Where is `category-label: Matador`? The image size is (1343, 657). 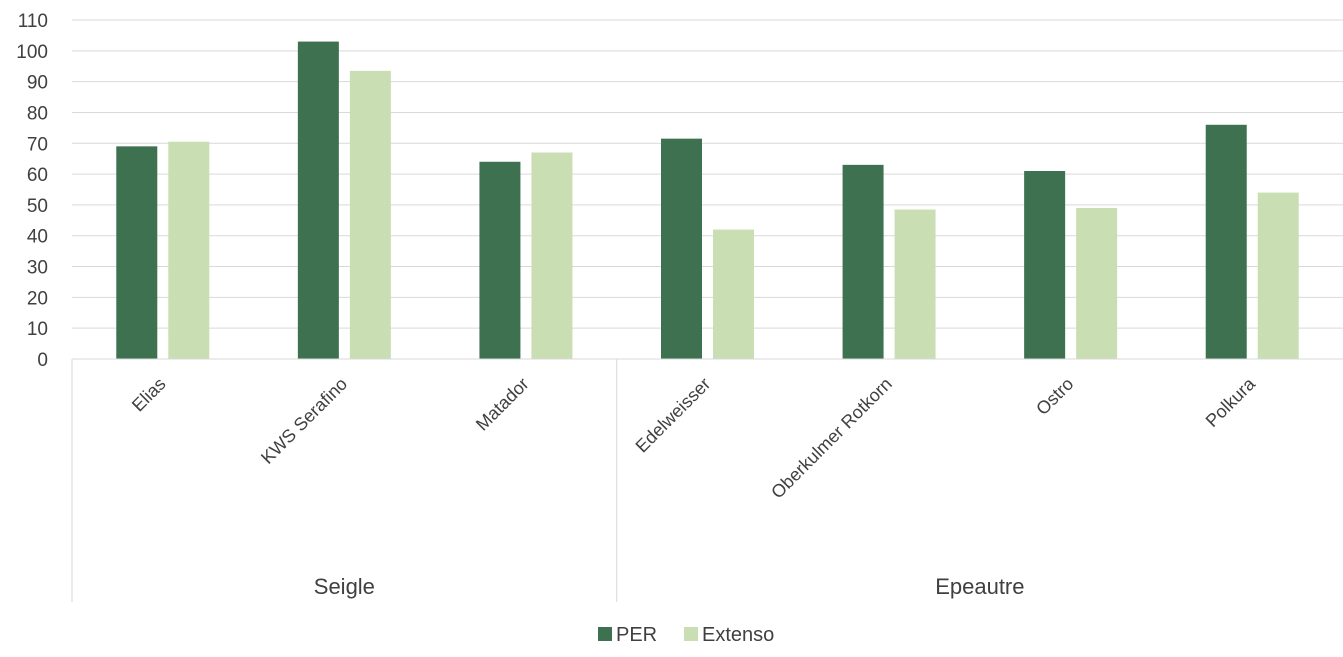 category-label: Matador is located at coordinates (502, 404).